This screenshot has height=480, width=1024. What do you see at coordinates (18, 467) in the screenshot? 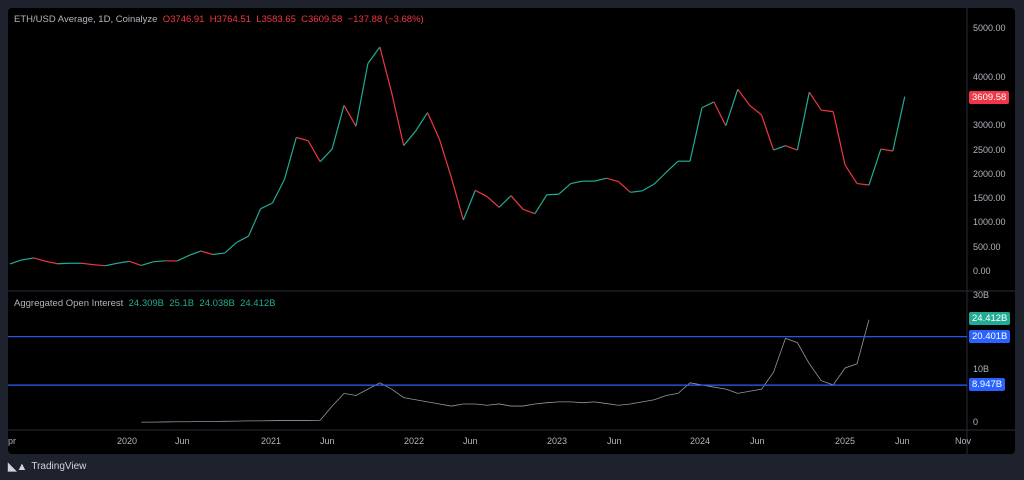
I see `tradingview-icon: ◣▲` at bounding box center [18, 467].